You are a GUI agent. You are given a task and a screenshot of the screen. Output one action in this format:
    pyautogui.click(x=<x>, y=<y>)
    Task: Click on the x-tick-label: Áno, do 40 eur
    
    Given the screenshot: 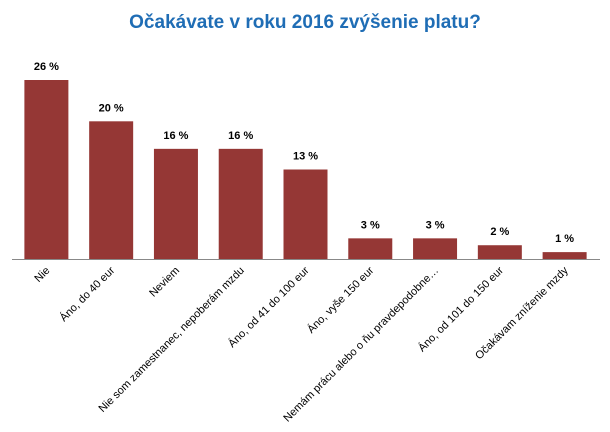 What is the action you would take?
    pyautogui.click(x=87, y=294)
    